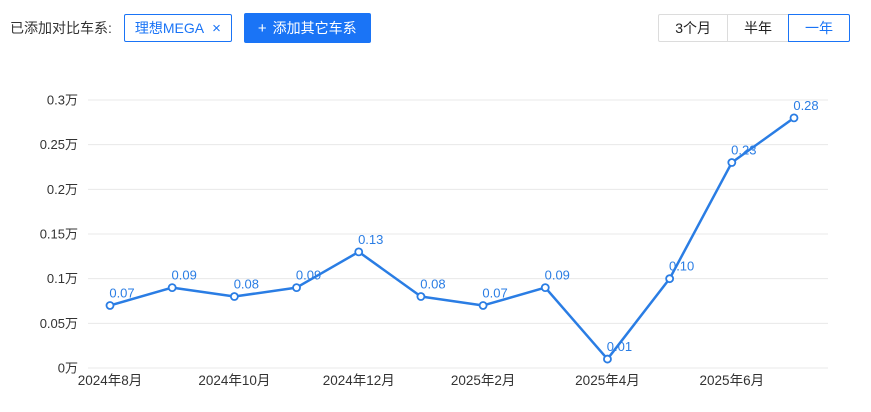  Describe the element at coordinates (370, 239) in the screenshot. I see `data-point-label: 0.13` at that location.